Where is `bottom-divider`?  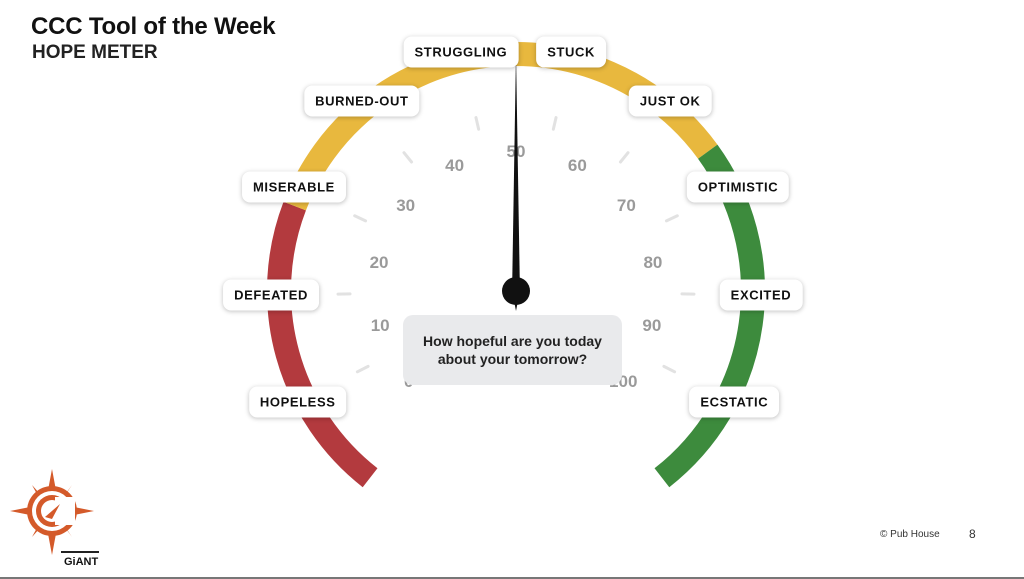 bottom-divider is located at coordinates (512, 578).